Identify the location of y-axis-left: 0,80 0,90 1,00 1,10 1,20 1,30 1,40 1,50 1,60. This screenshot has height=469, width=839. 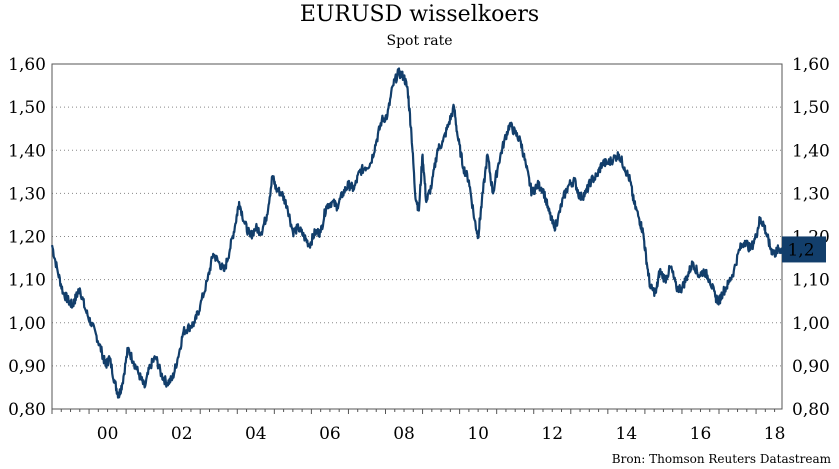
(27, 237).